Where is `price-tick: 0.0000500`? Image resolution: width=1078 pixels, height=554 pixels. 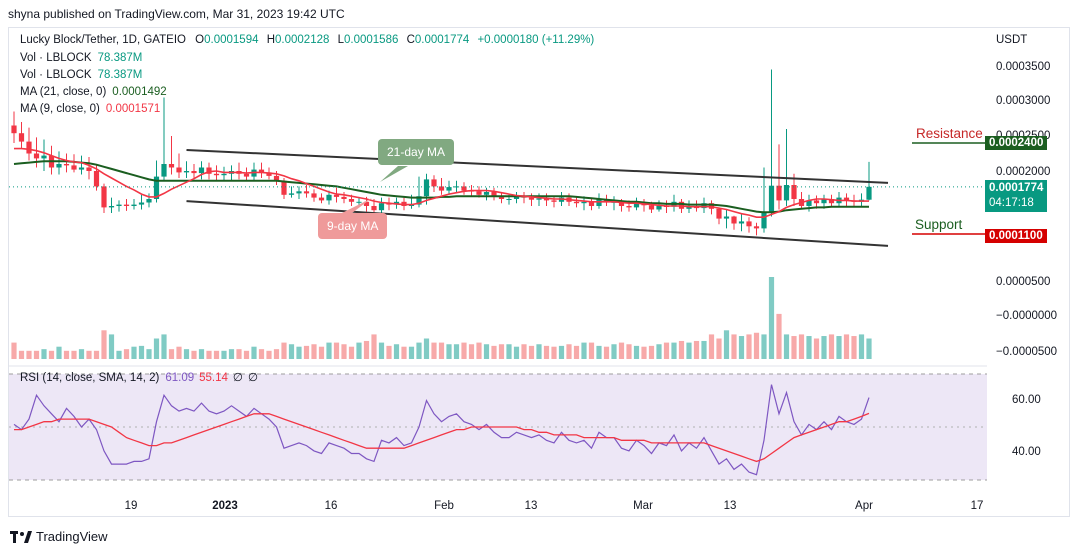
price-tick: 0.0000500 is located at coordinates (1023, 282).